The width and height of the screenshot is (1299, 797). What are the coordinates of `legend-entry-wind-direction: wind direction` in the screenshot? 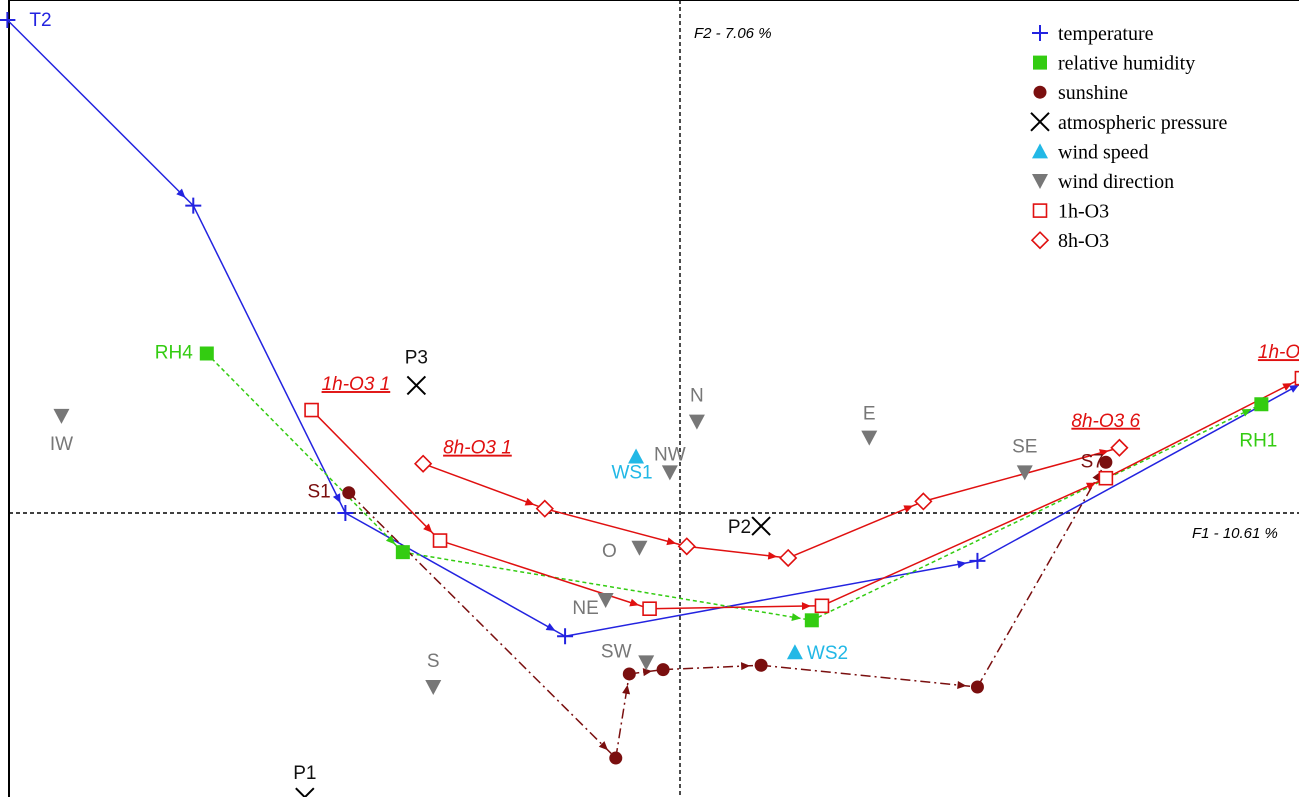 It's located at (1103, 182).